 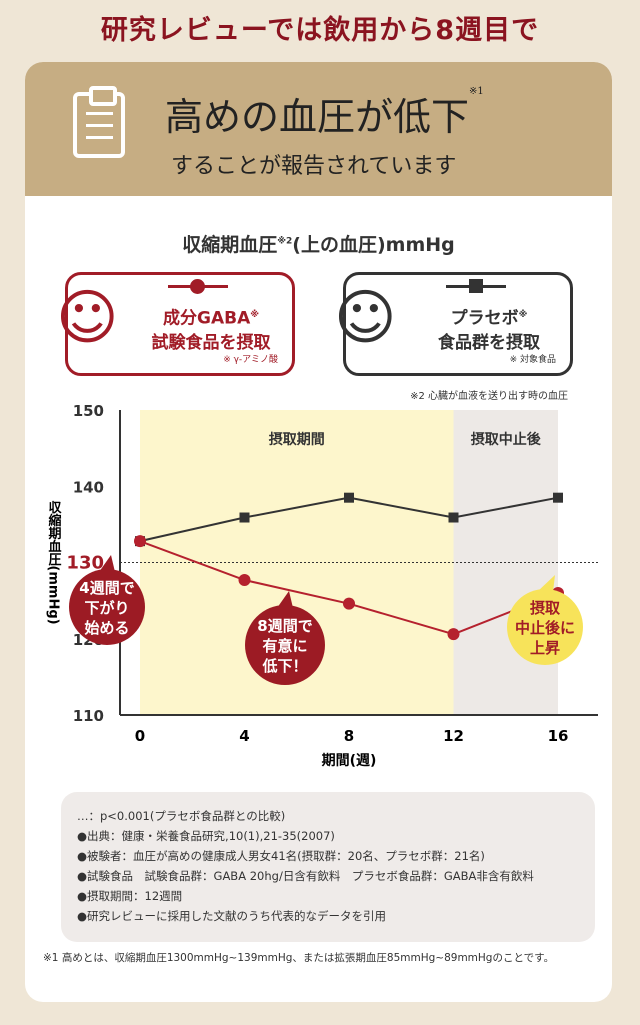 What do you see at coordinates (88, 716) in the screenshot?
I see `y-tick-label: 110` at bounding box center [88, 716].